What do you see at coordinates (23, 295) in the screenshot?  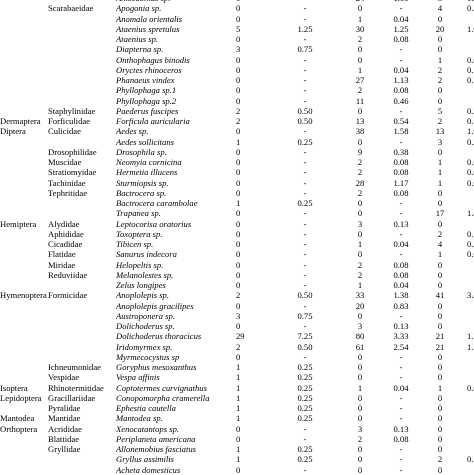 I see `order-cell: Hymenoptera` at bounding box center [23, 295].